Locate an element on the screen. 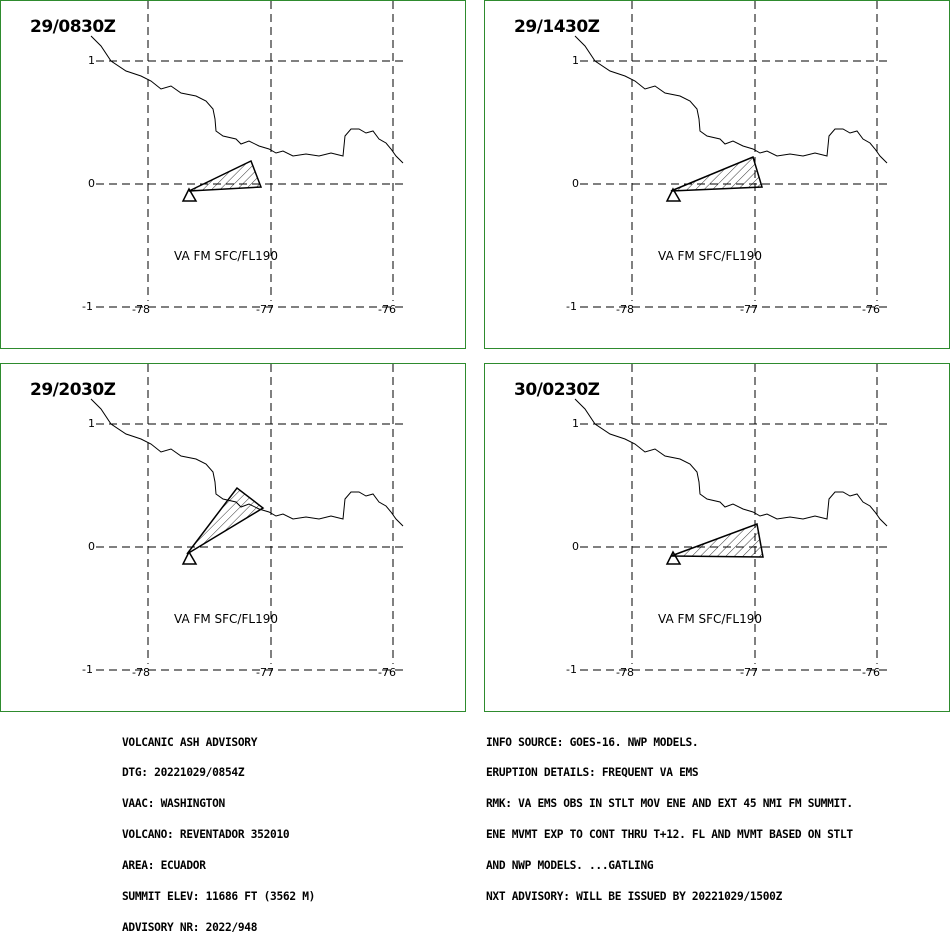 The width and height of the screenshot is (950, 944). advisory-line: AREA: ECUADOR is located at coordinates (164, 866).